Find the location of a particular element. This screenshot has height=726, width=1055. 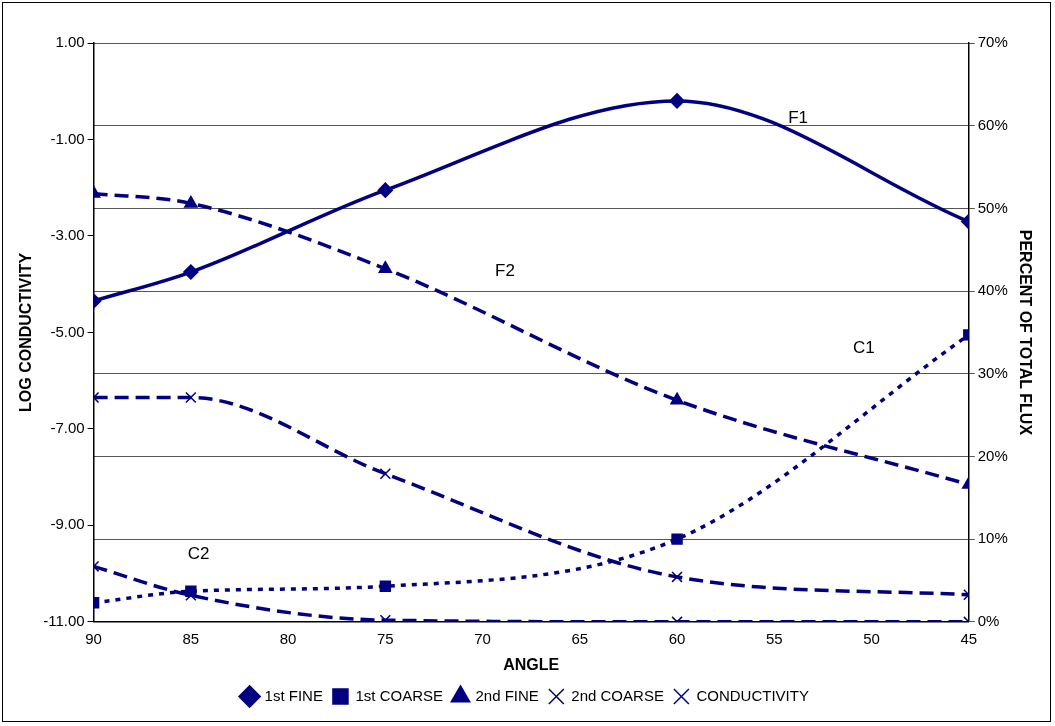

y-tick-label: -9.00 is located at coordinates (67, 524).